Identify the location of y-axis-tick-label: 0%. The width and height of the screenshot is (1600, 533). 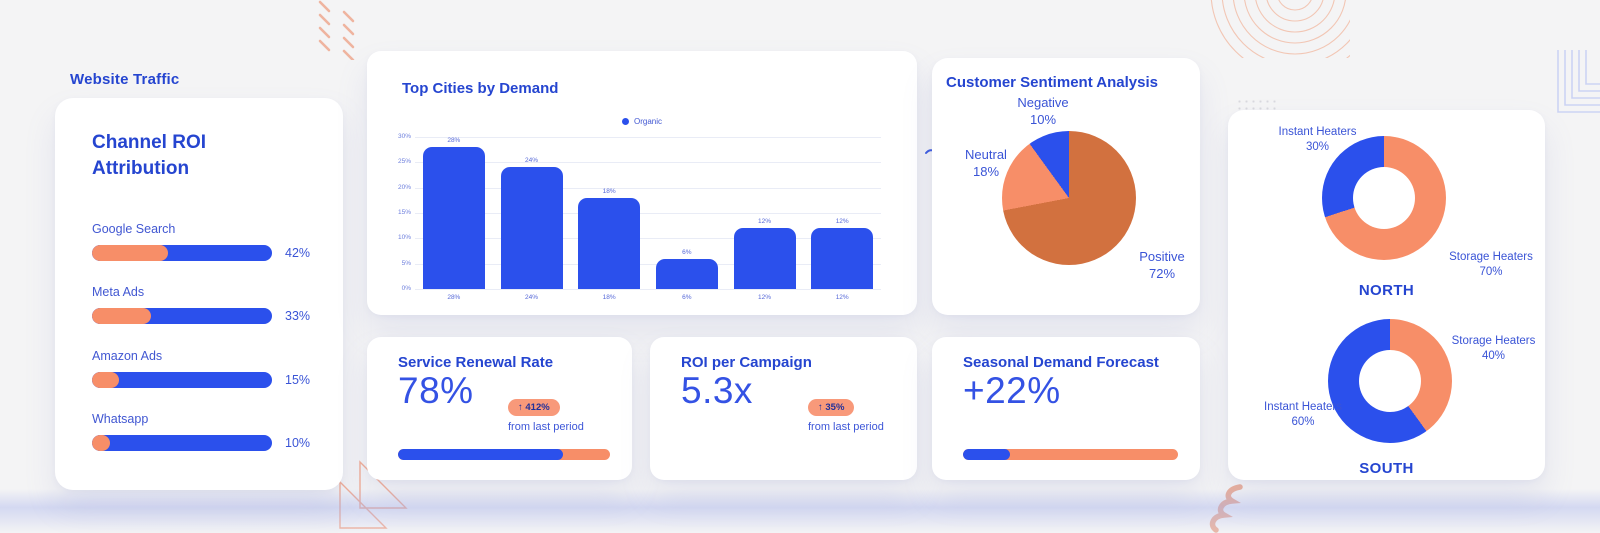
(406, 288).